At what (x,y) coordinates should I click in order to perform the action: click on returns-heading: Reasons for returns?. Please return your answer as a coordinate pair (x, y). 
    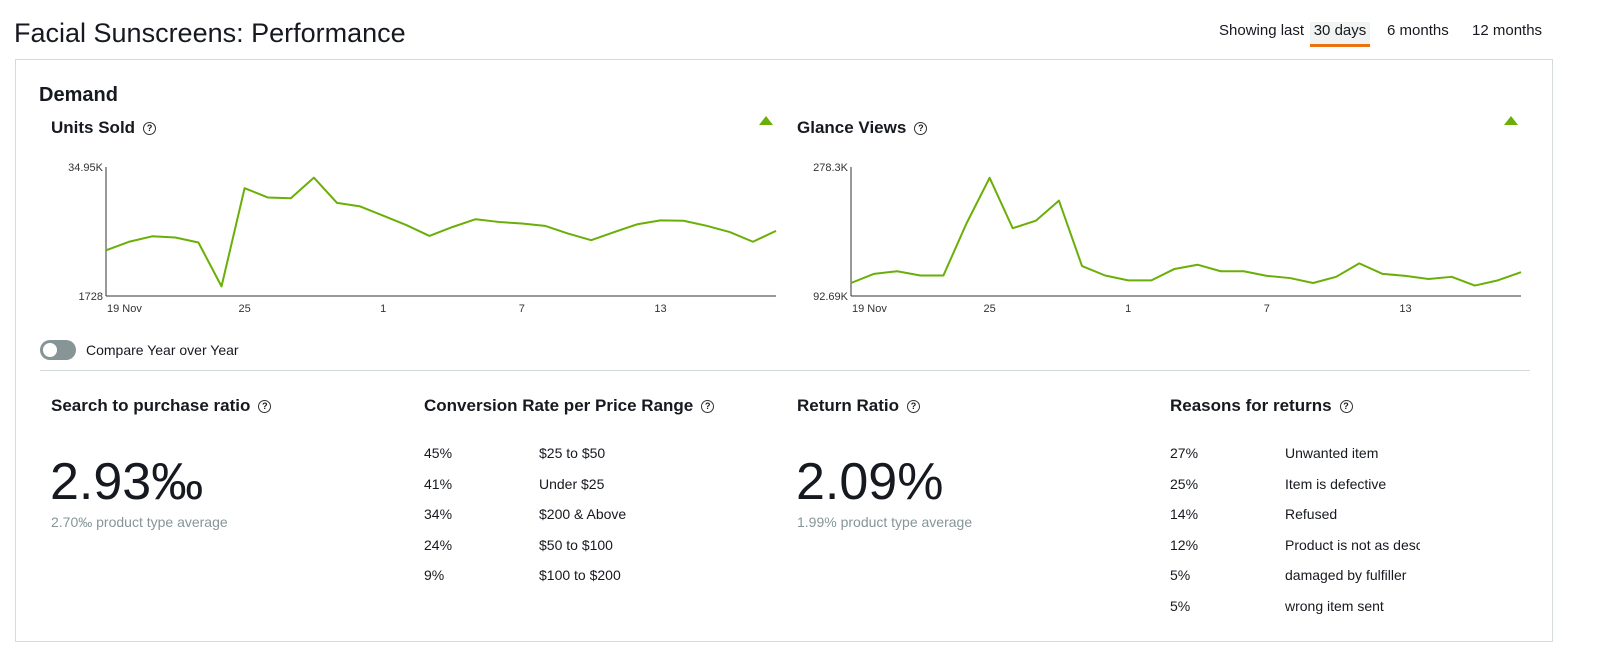
    Looking at the image, I should click on (1261, 406).